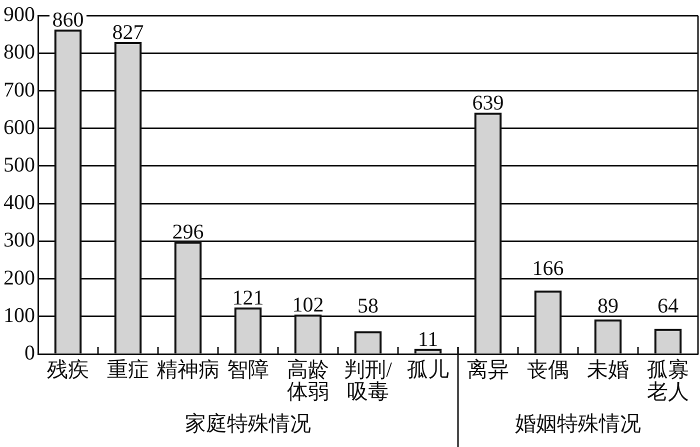 This screenshot has height=447, width=700. I want to click on y-tick-label: 400, so click(19, 202).